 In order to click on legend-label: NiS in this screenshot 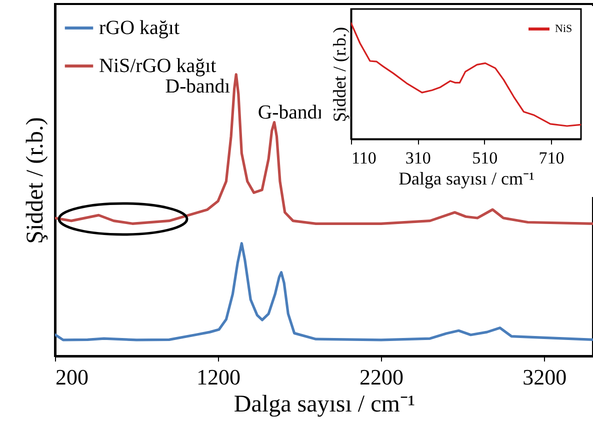, I will do `click(563, 29)`.